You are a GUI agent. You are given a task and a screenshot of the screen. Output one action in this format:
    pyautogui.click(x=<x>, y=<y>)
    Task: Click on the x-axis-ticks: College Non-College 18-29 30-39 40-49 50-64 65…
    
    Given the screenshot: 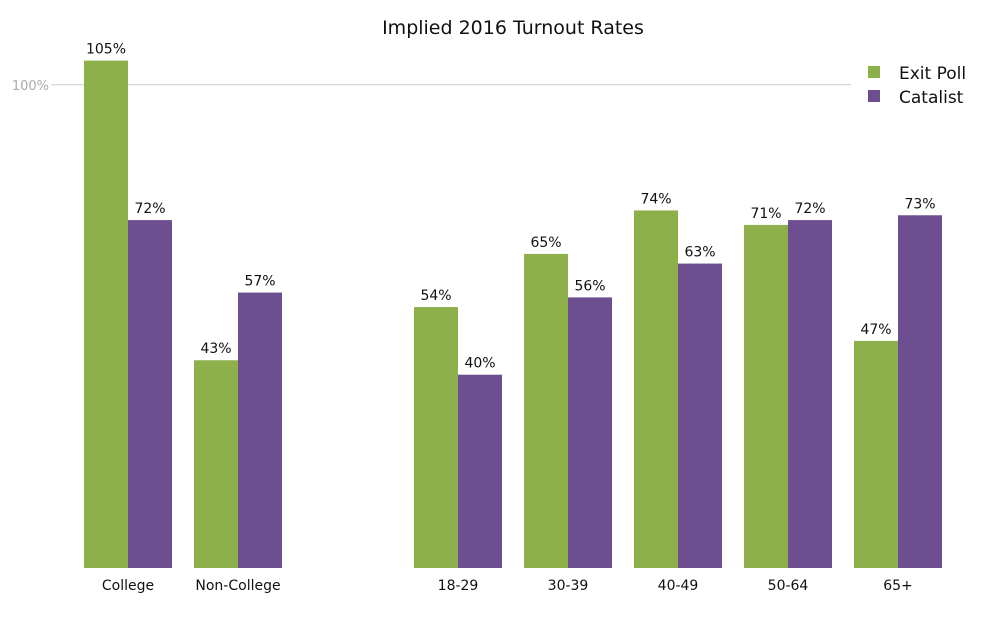 What is the action you would take?
    pyautogui.click(x=507, y=586)
    